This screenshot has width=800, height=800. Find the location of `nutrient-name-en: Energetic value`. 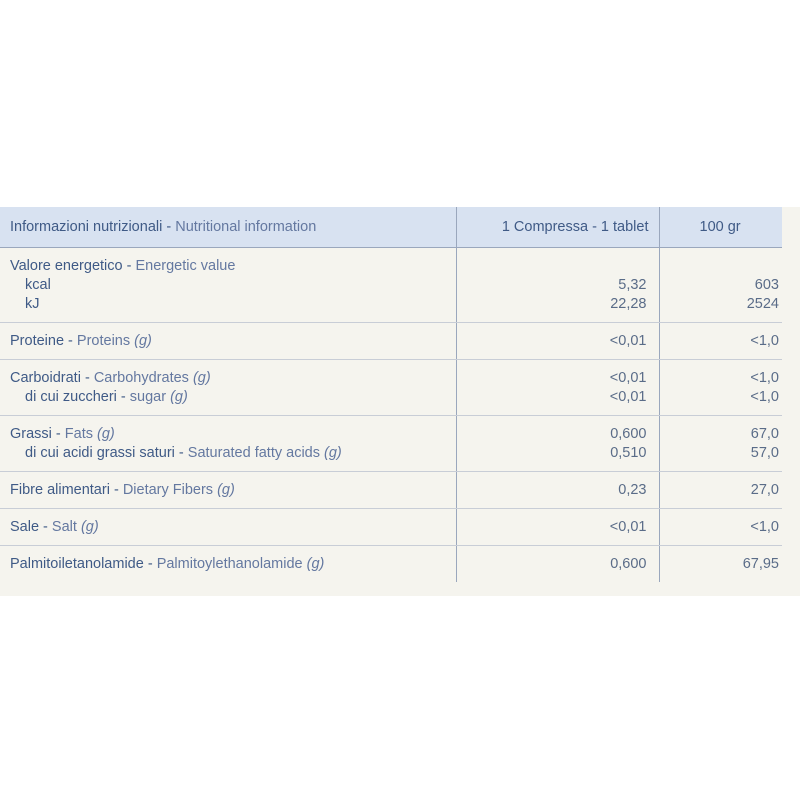

nutrient-name-en: Energetic value is located at coordinates (185, 266).